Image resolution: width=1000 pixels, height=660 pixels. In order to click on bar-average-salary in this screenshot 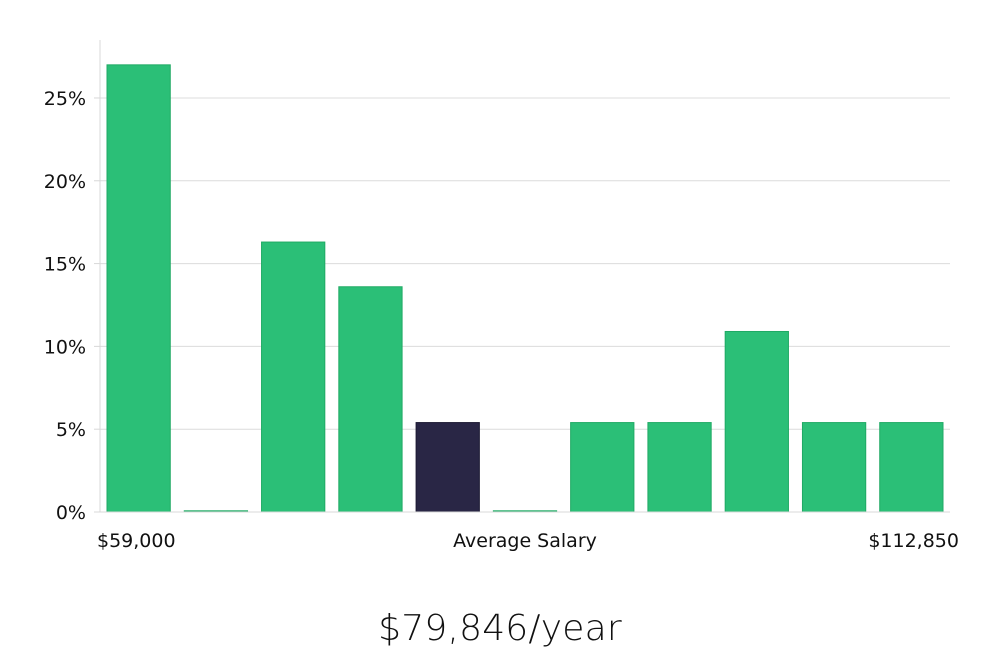, I will do `click(447, 467)`.